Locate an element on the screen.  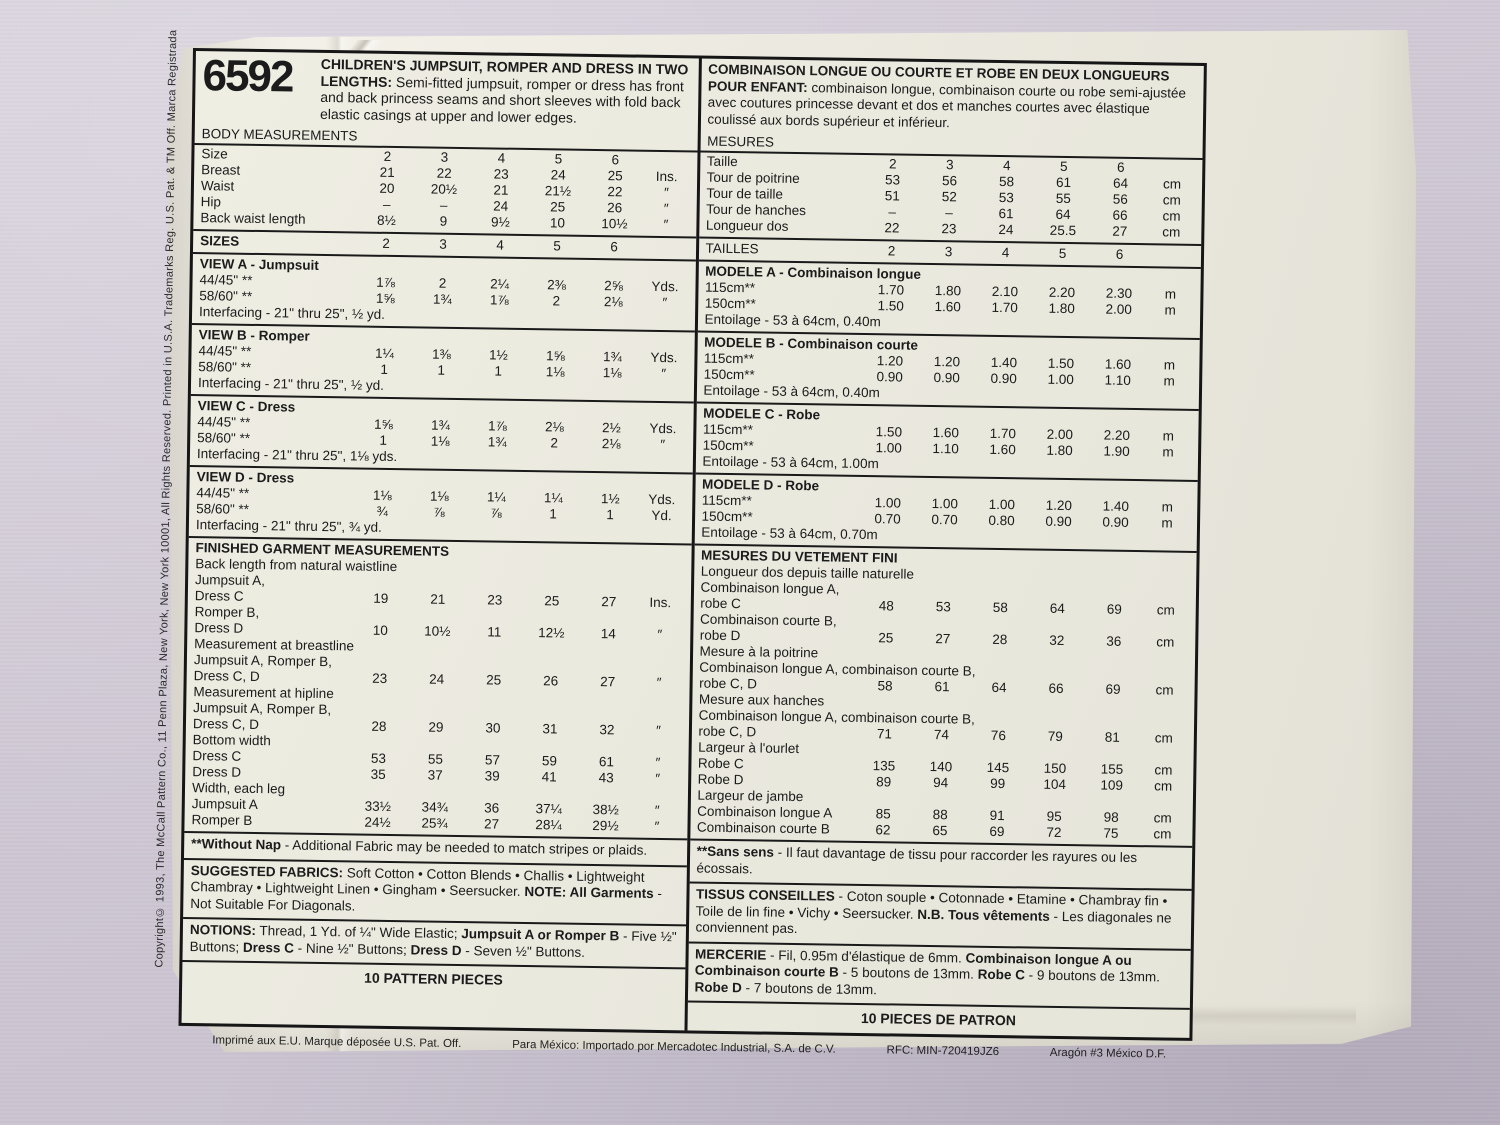
pieces-count: 10 PIECES DE PATRON is located at coordinates (938, 1019).